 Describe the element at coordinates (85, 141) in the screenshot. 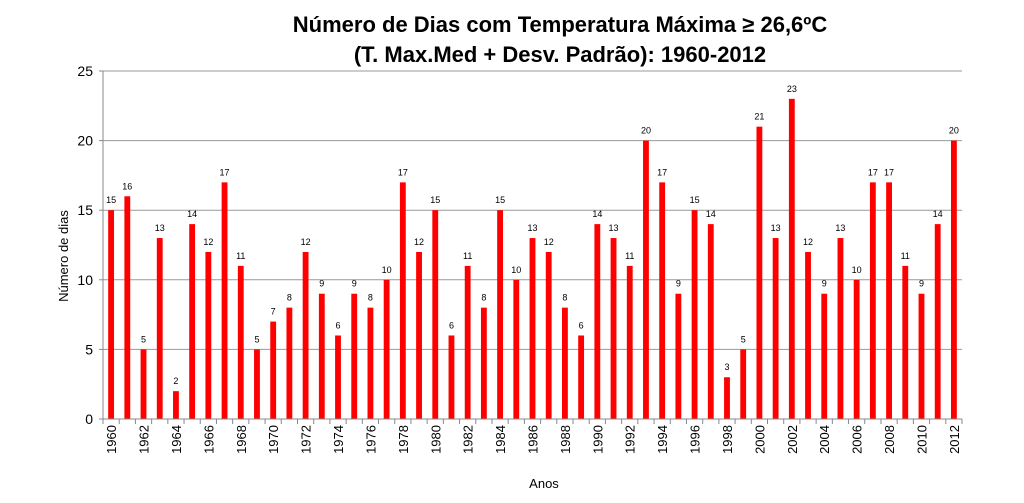

I see `y-tick-label: 20` at that location.